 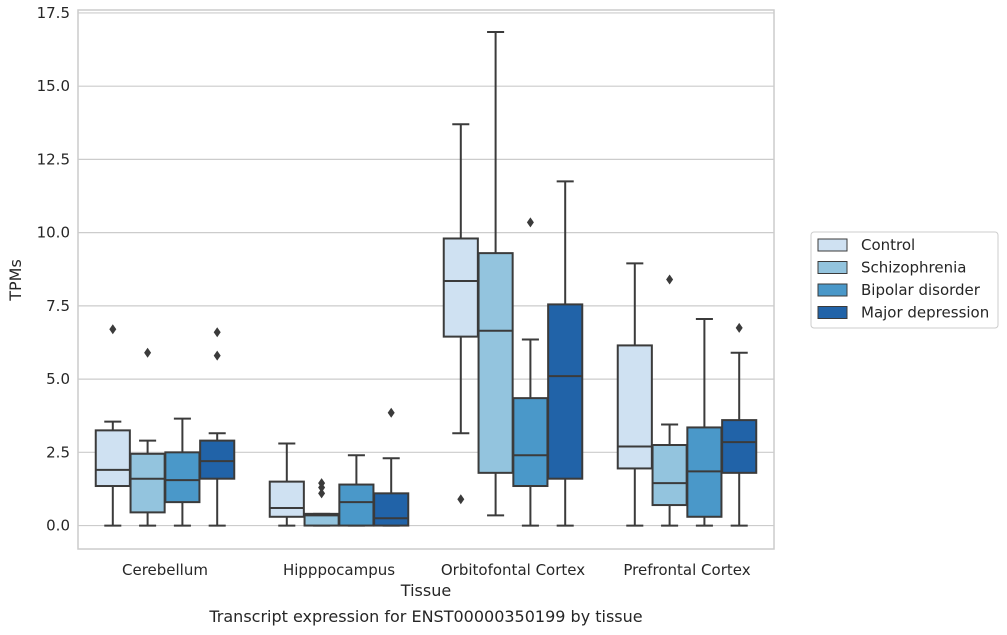 What do you see at coordinates (58, 379) in the screenshot?
I see `y-tick-label: 5.0` at bounding box center [58, 379].